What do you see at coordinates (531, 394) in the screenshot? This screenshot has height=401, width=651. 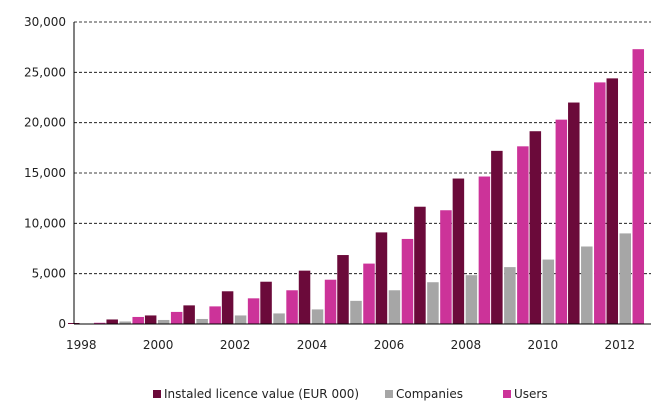 I see `legend-label-users: Users` at bounding box center [531, 394].